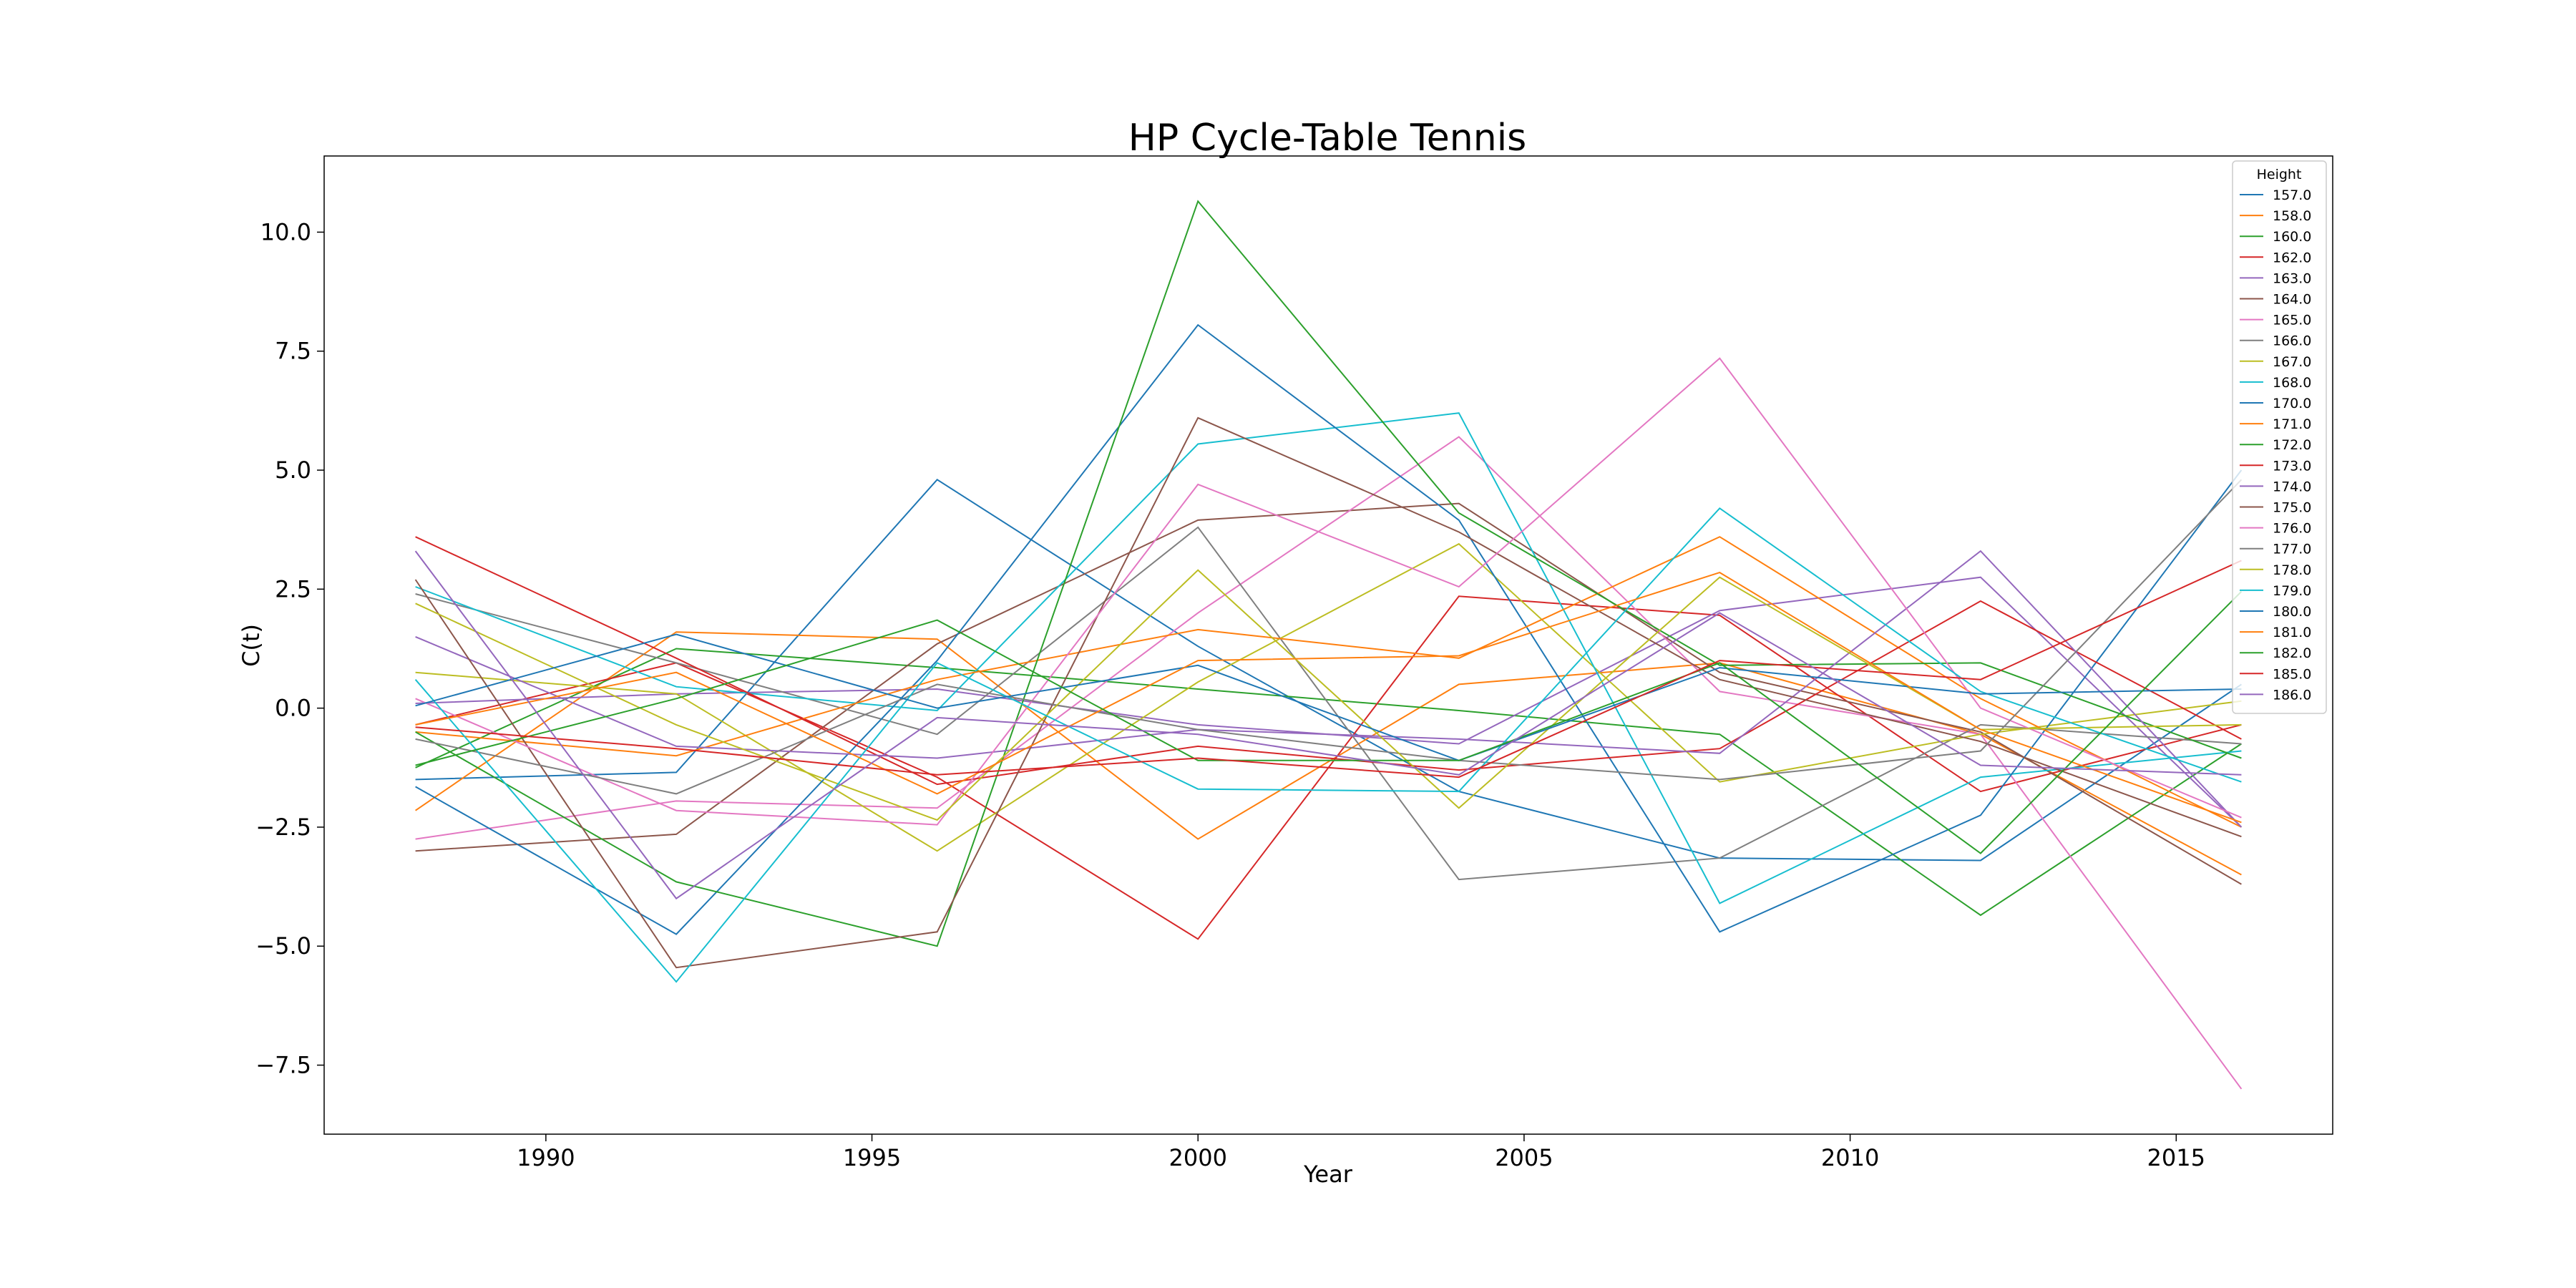 This screenshot has height=1288, width=2576. I want to click on y-tick-label: −2.5, so click(283, 827).